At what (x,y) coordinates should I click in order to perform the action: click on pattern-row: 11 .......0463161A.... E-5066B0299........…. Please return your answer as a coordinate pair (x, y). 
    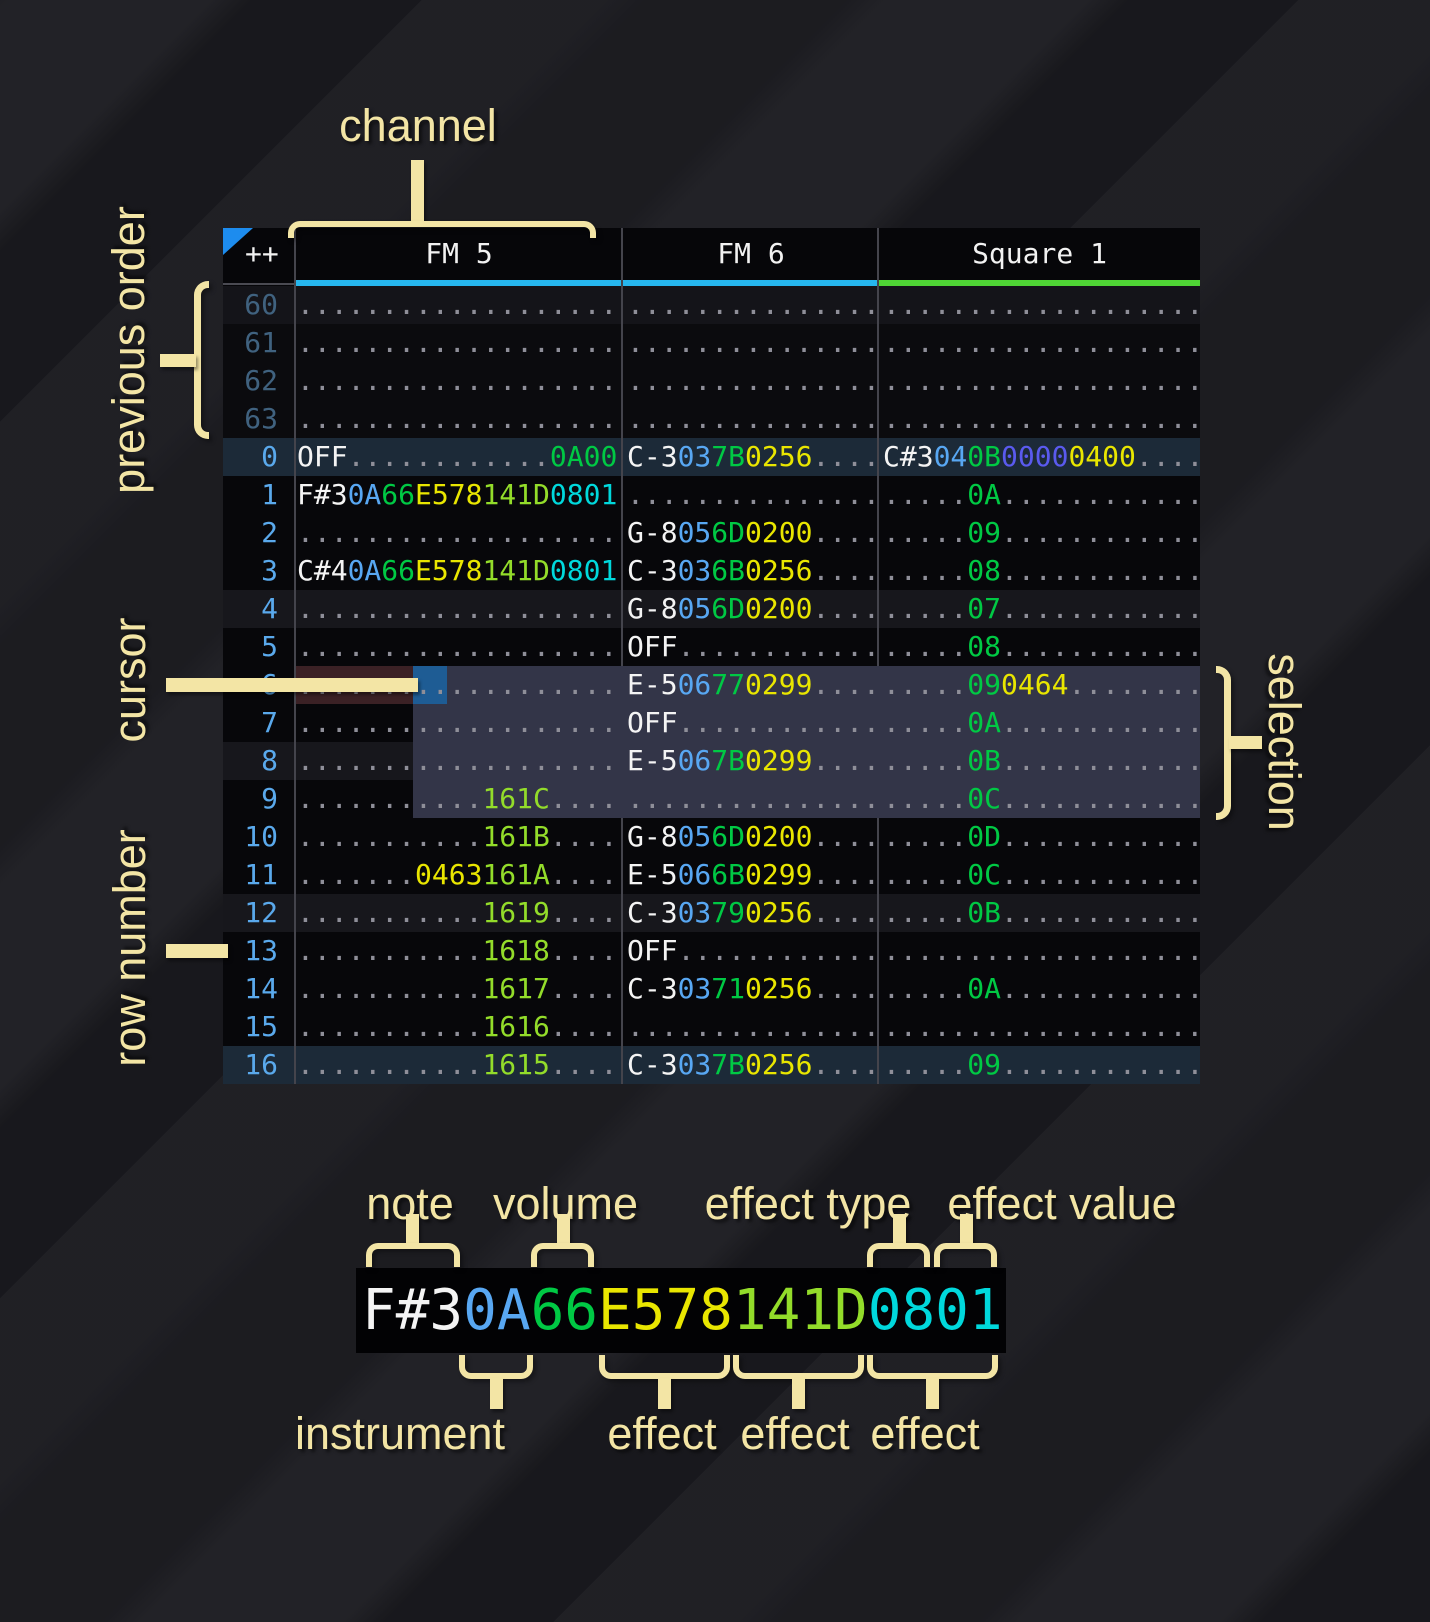
    Looking at the image, I should click on (711, 875).